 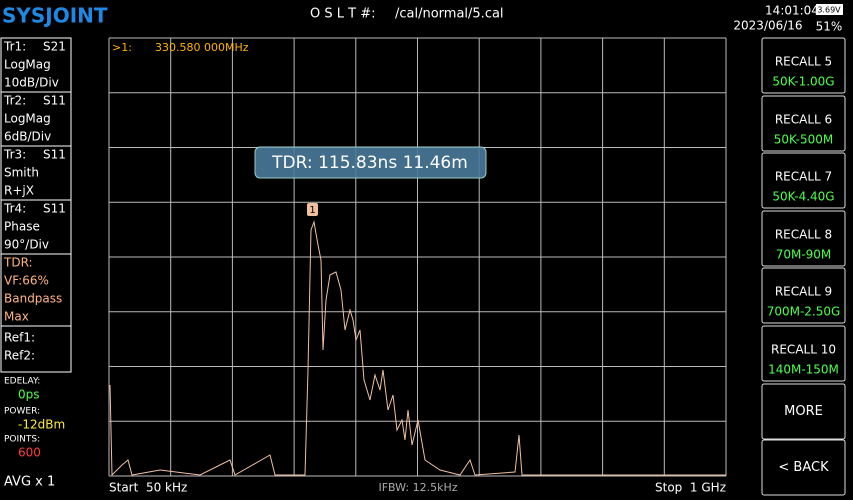 I want to click on trace-scale: 90°/Div, so click(x=26, y=245).